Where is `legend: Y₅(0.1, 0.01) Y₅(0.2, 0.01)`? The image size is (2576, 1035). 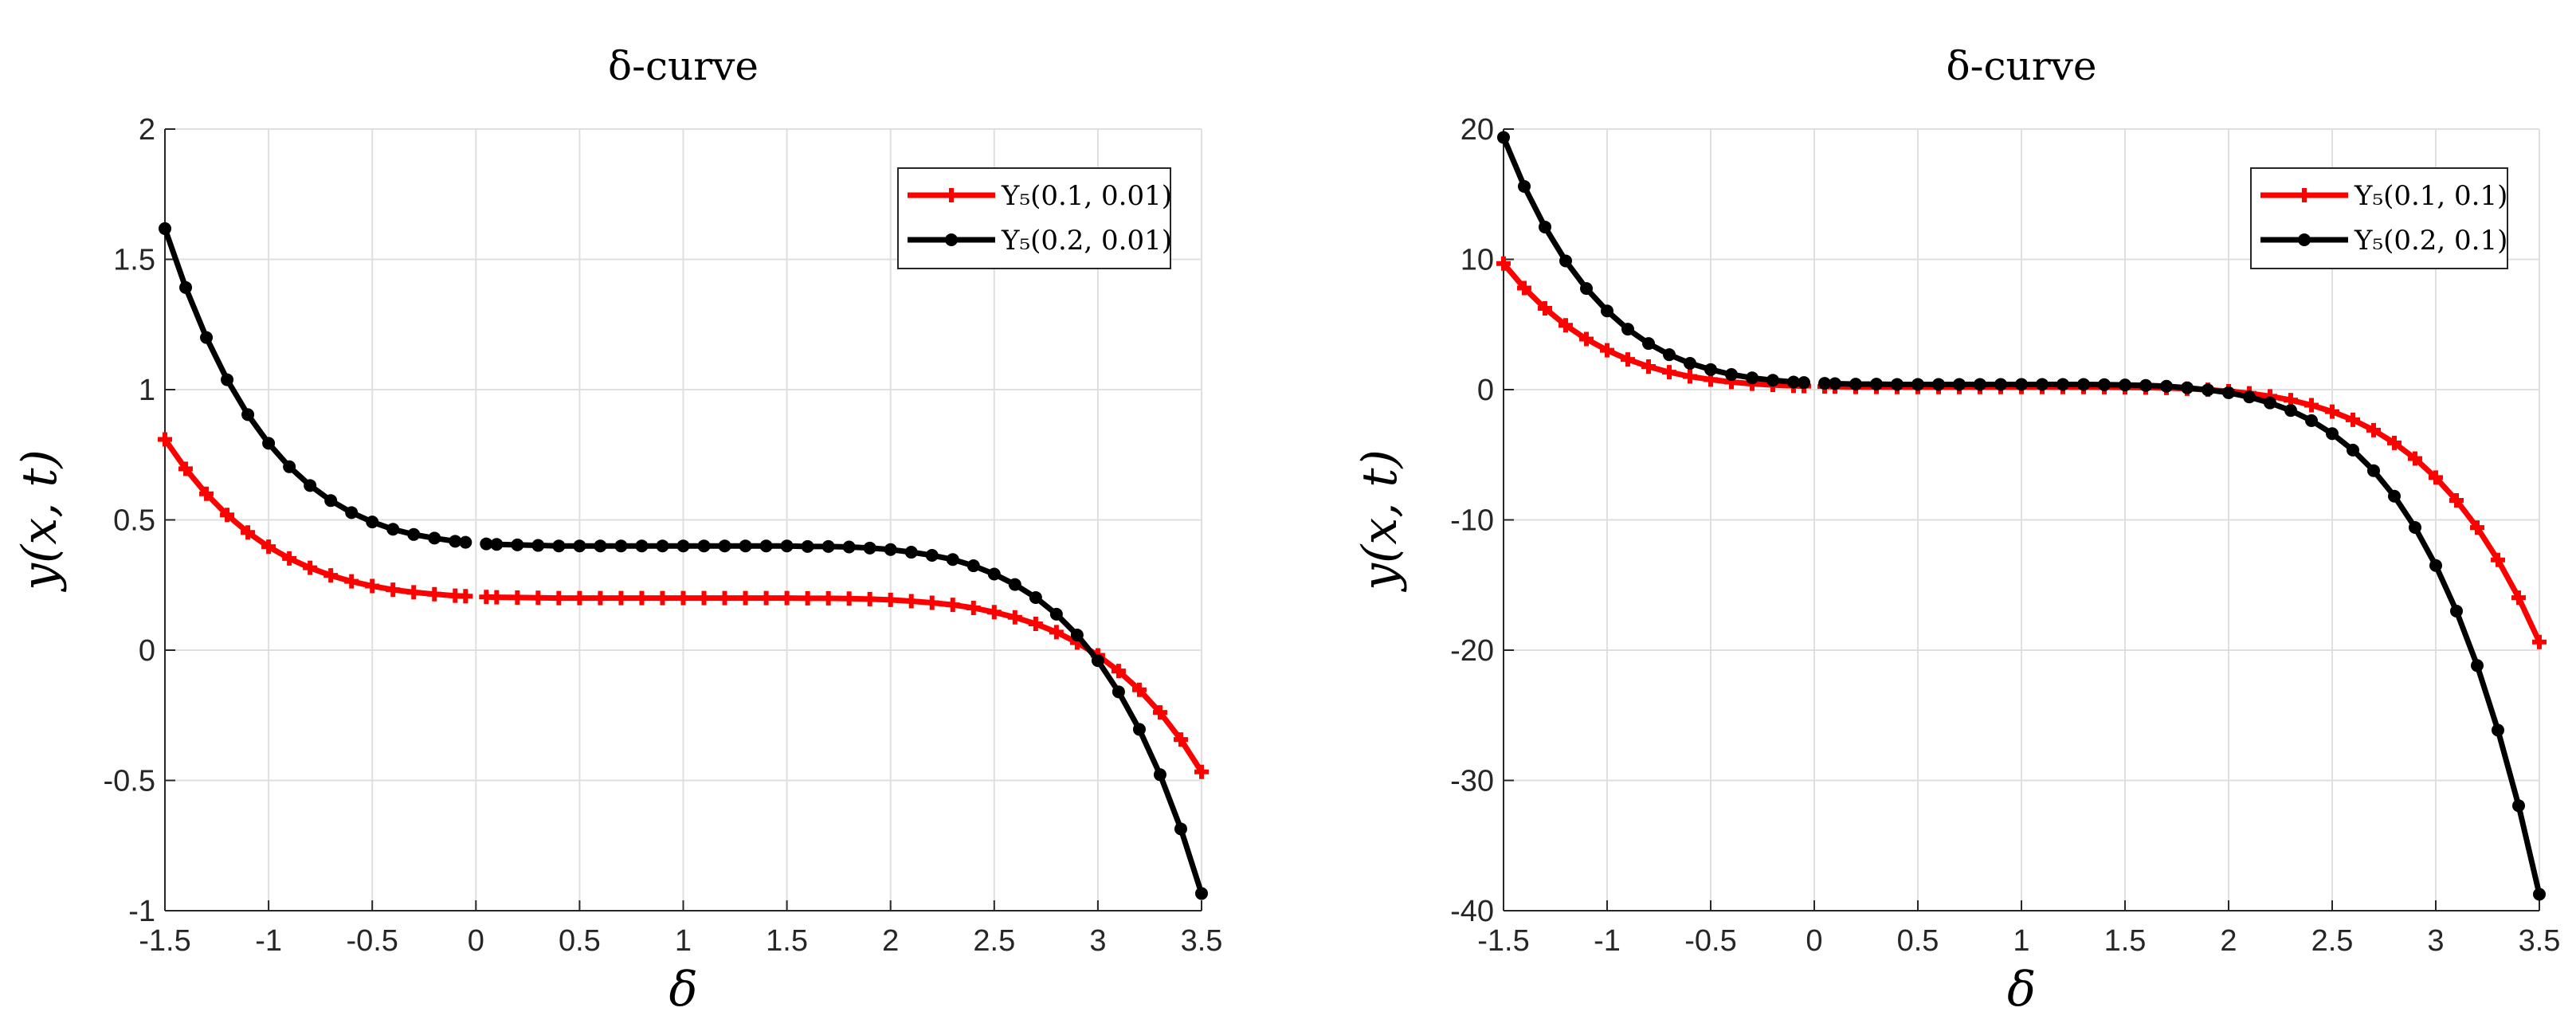 legend: Y₅(0.1, 0.01) Y₅(0.2, 0.01) is located at coordinates (1034, 218).